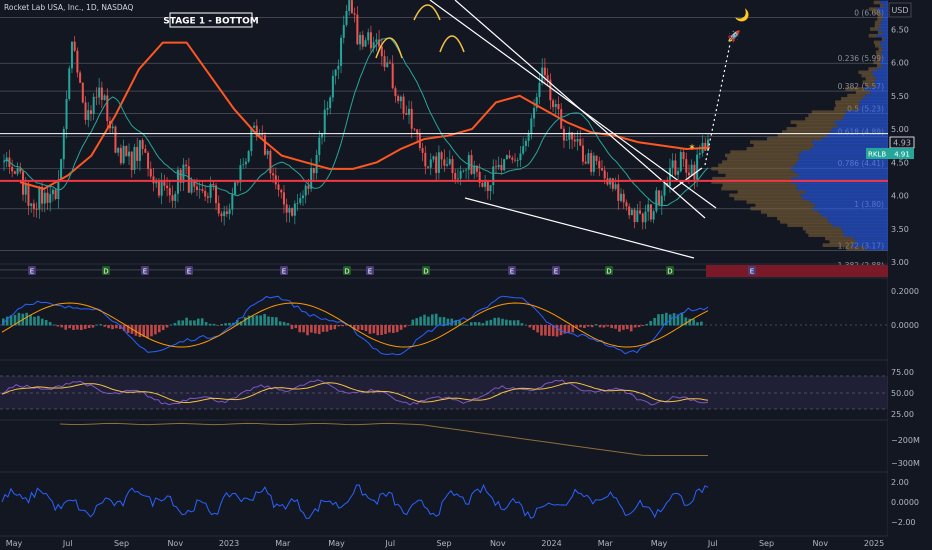  What do you see at coordinates (512, 272) in the screenshot?
I see `event-marker-label: E` at bounding box center [512, 272].